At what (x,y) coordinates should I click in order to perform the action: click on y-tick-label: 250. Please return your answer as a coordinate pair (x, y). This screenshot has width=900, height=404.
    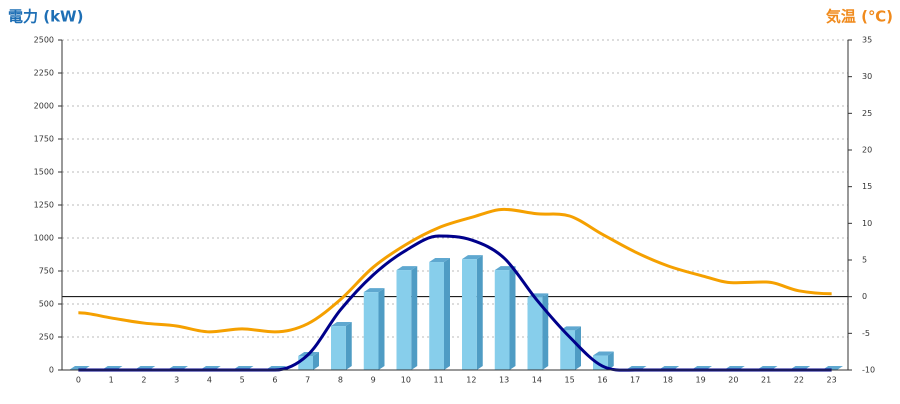
    Looking at the image, I should click on (46, 337).